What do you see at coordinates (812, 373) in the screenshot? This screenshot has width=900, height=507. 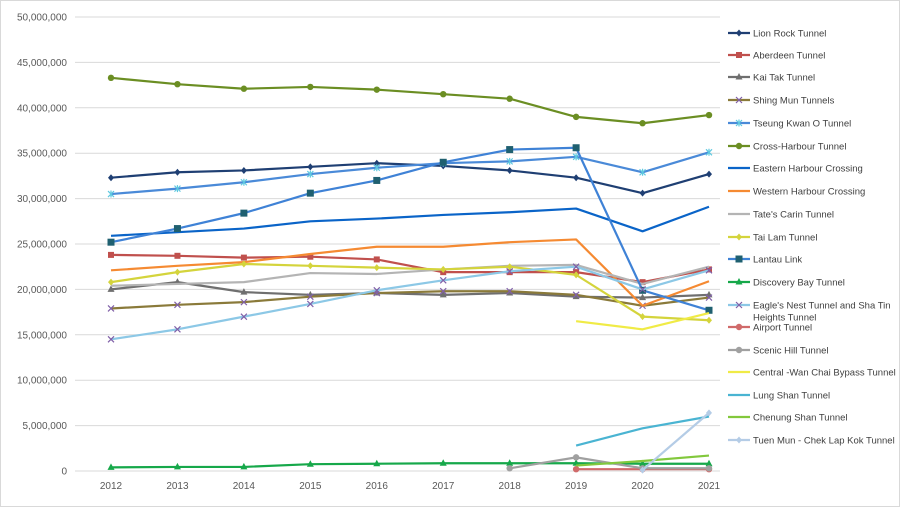 I see `legend-item: Central -Wan Chai Bypass Tunnel` at bounding box center [812, 373].